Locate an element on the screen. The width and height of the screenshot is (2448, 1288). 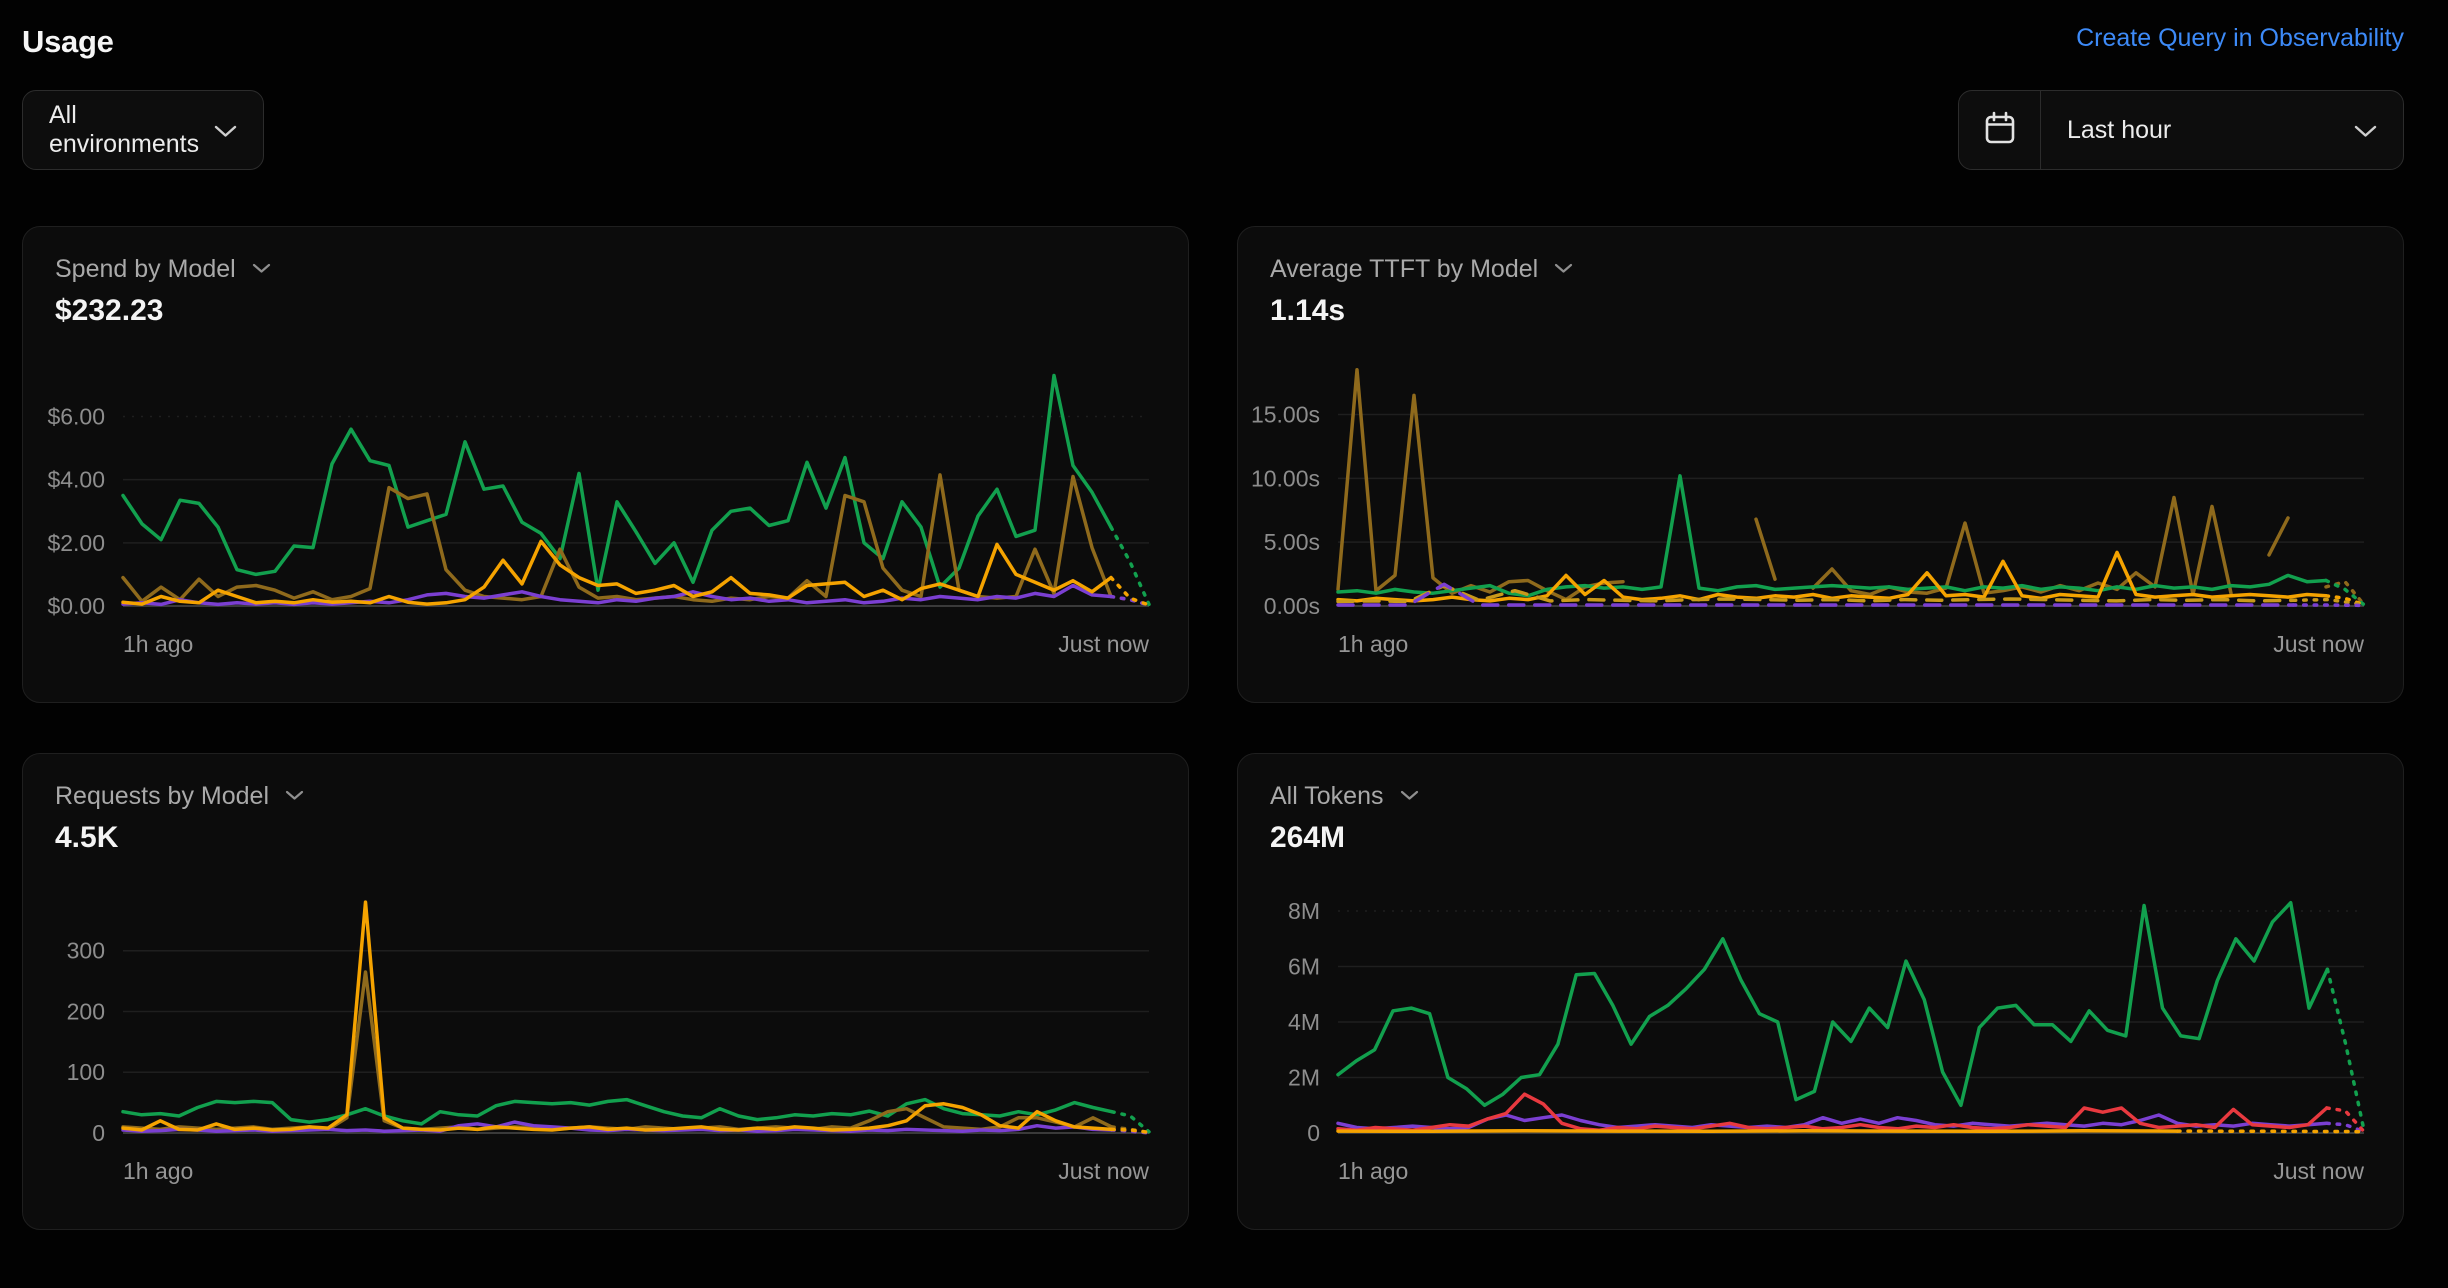
requests-by-model-chart: 0 100 200 300 1h ago Just now is located at coordinates (609, 1042).